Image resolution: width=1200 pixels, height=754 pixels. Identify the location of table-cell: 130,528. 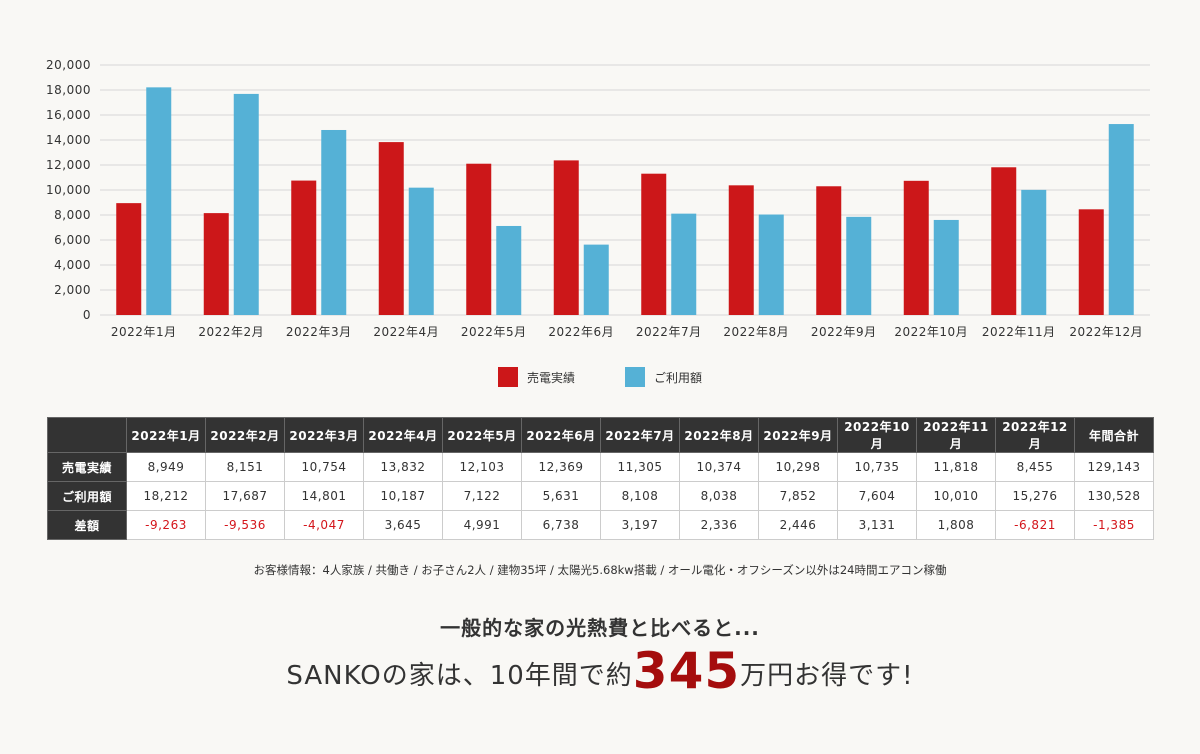
(1114, 496).